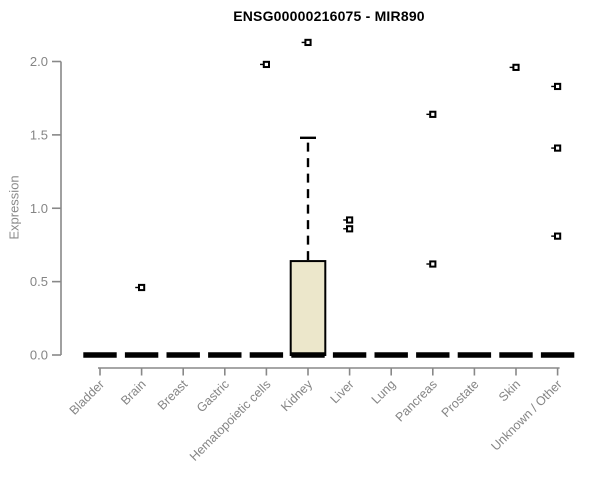 This screenshot has width=600, height=500. What do you see at coordinates (39, 208) in the screenshot?
I see `y-tick-label: 1.0` at bounding box center [39, 208].